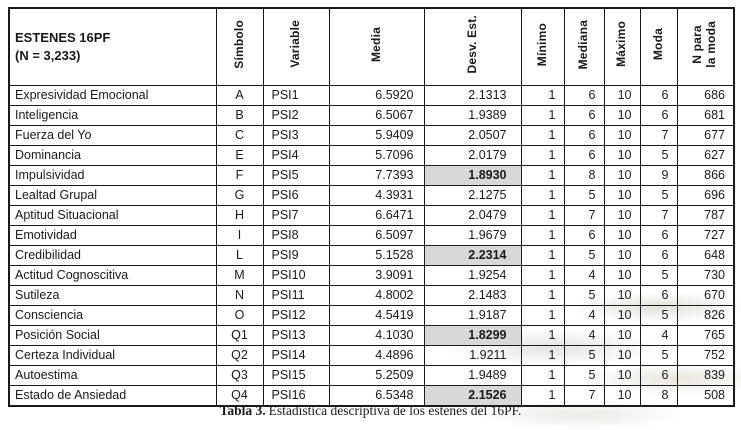  Describe the element at coordinates (376, 315) in the screenshot. I see `cell-media: 4.5419` at that location.